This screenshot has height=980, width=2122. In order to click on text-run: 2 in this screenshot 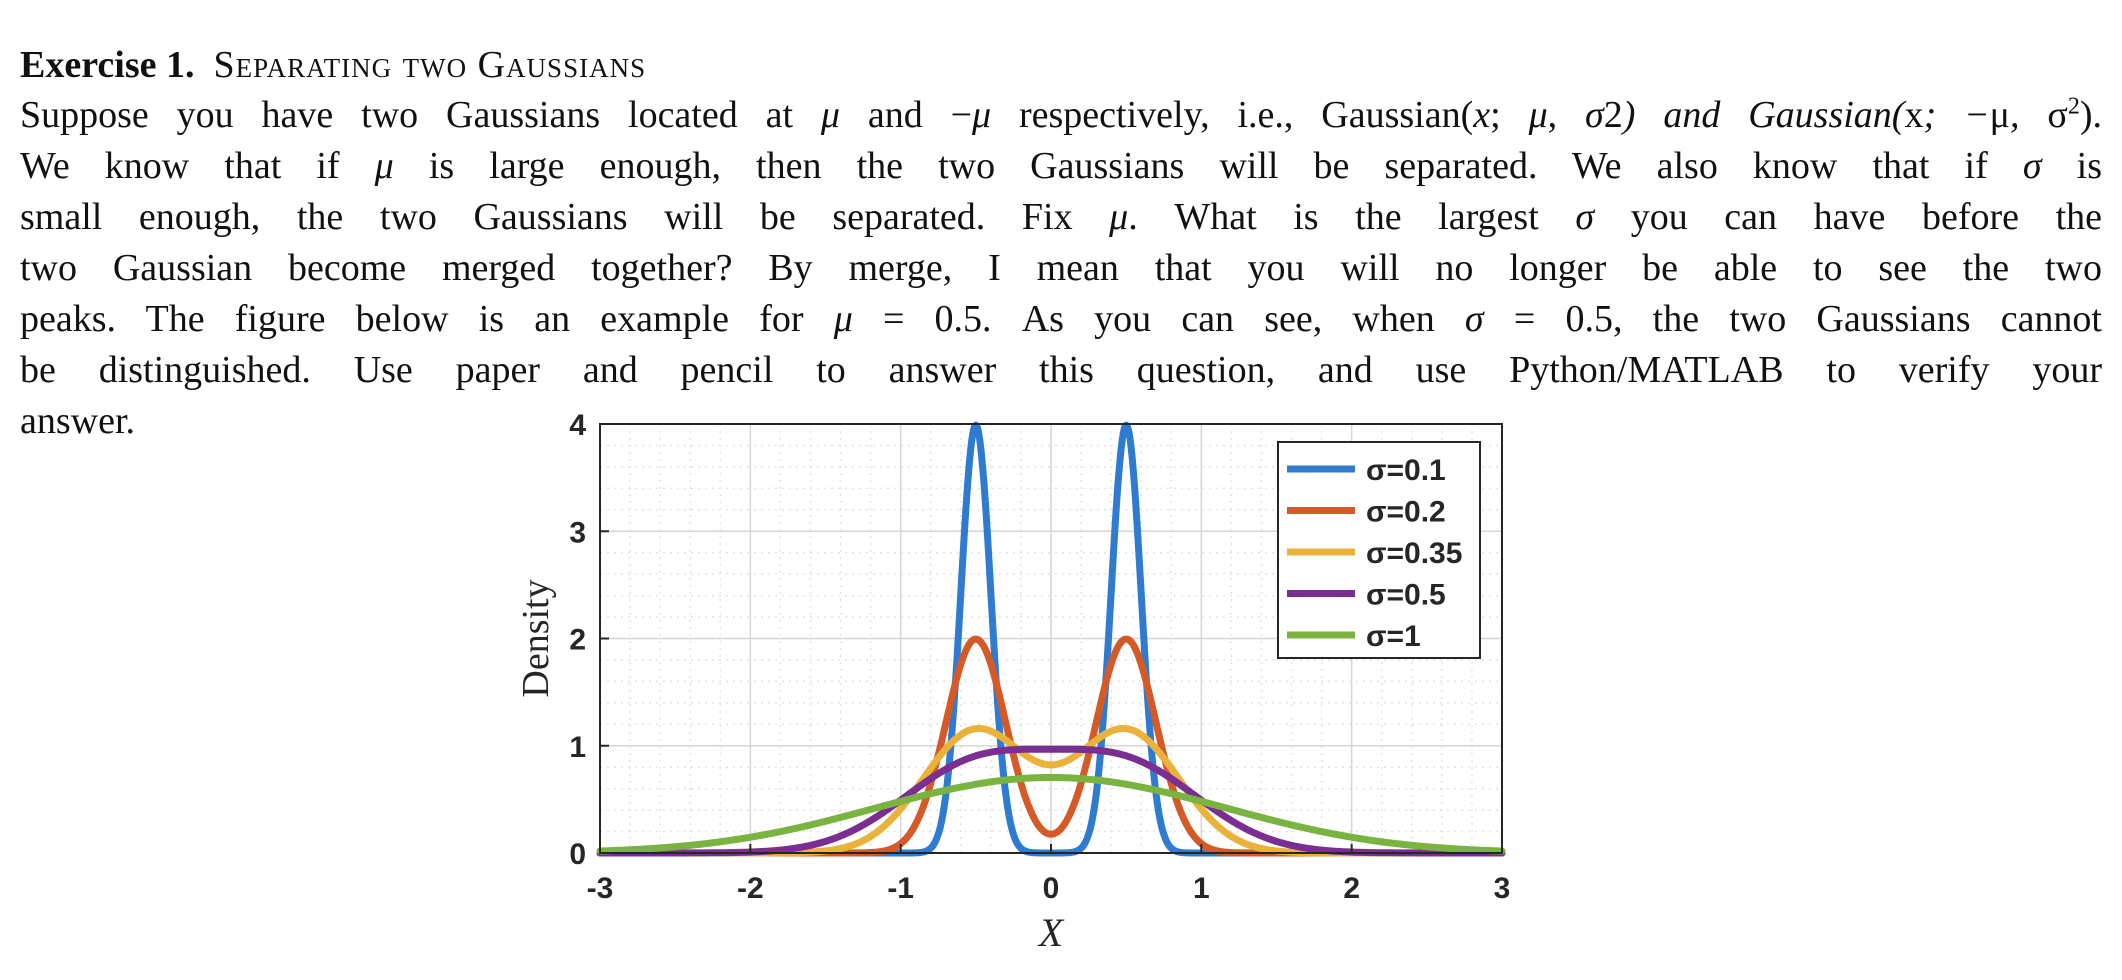, I will do `click(1613, 115)`.